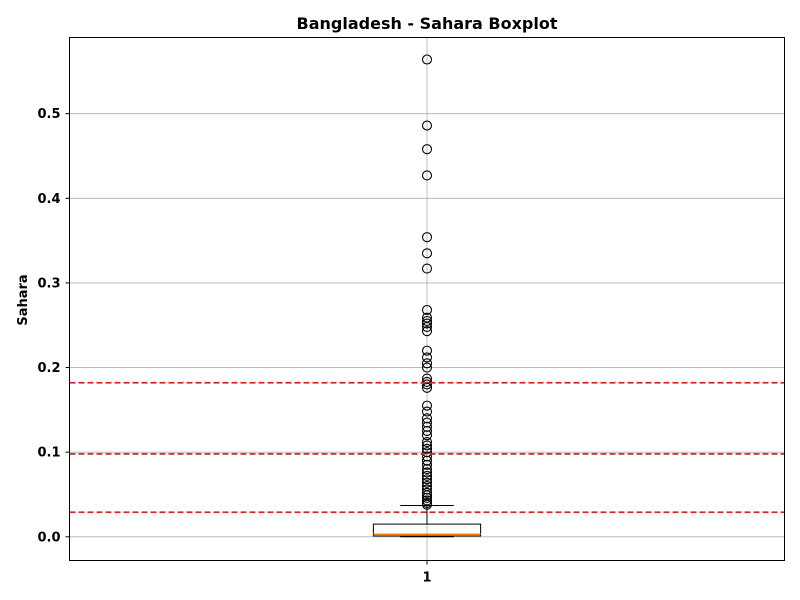 Image resolution: width=800 pixels, height=600 pixels. What do you see at coordinates (48, 453) in the screenshot?
I see `y-tick-label: 0.1` at bounding box center [48, 453].